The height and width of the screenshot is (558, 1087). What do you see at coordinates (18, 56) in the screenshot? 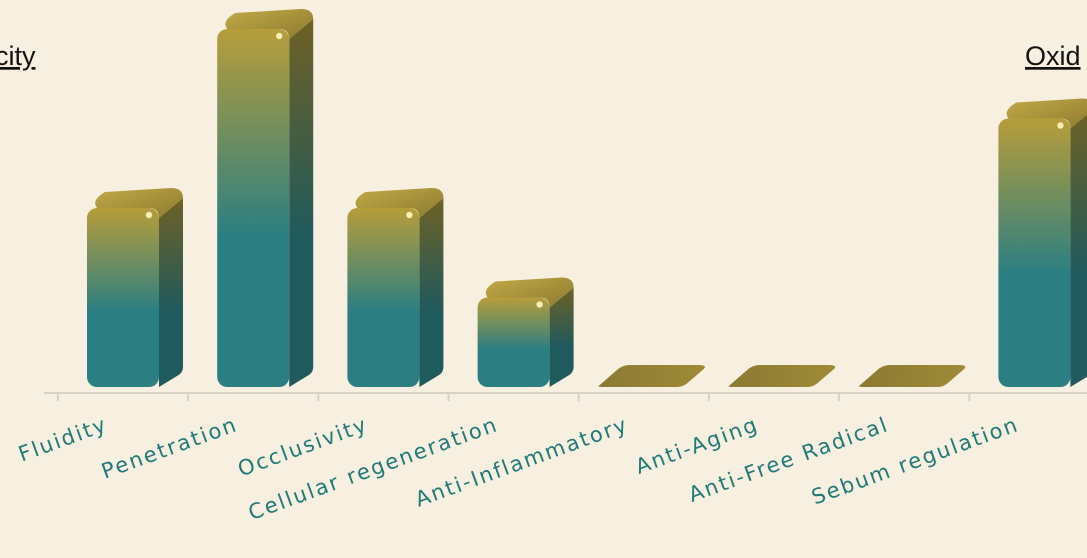
I see `corner-label-left: city` at bounding box center [18, 56].